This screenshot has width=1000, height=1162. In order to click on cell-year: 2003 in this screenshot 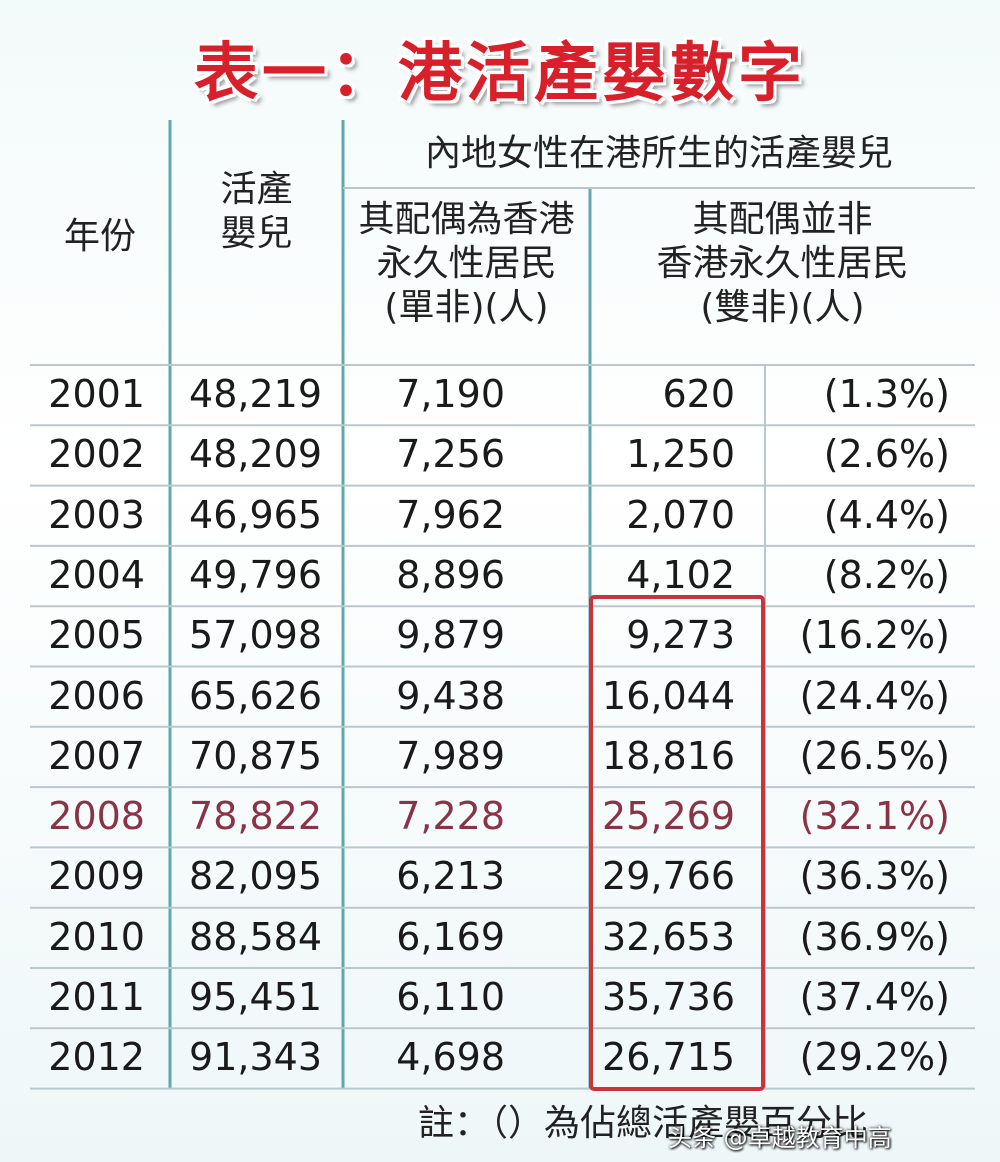, I will do `click(96, 514)`.